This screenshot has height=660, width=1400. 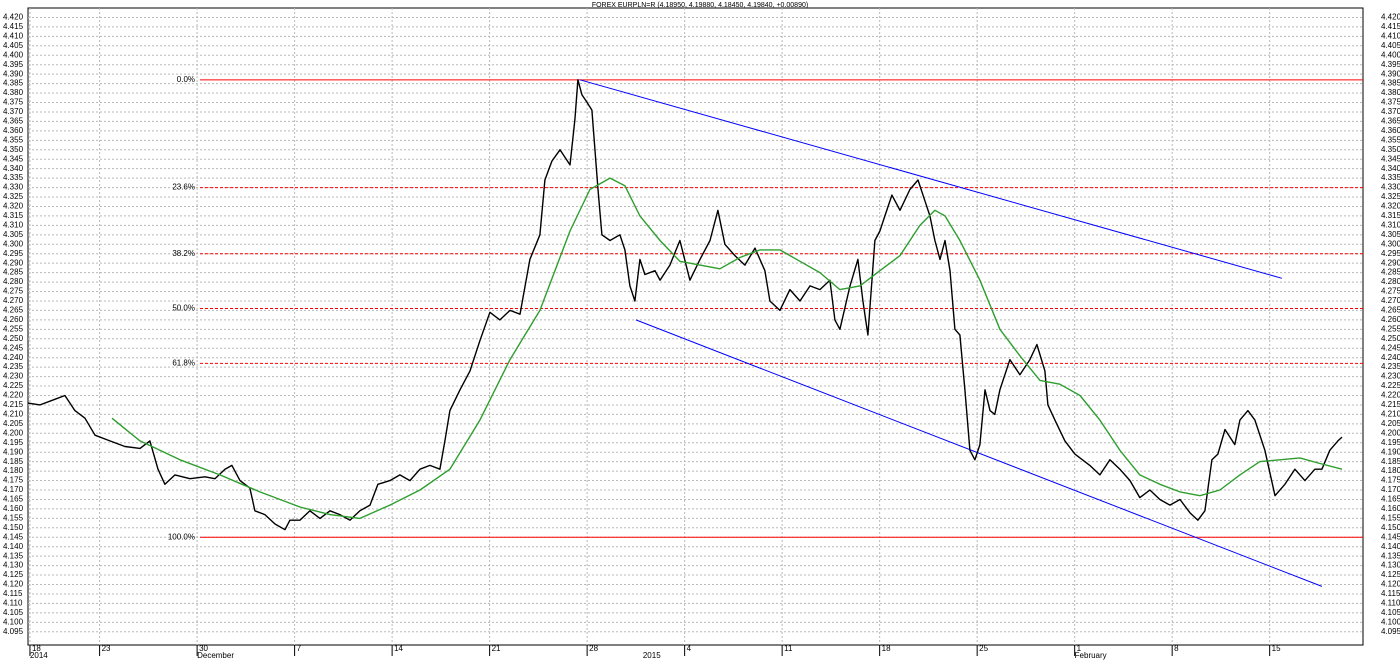 I want to click on y-tick-label: 4.375, so click(x=13, y=102).